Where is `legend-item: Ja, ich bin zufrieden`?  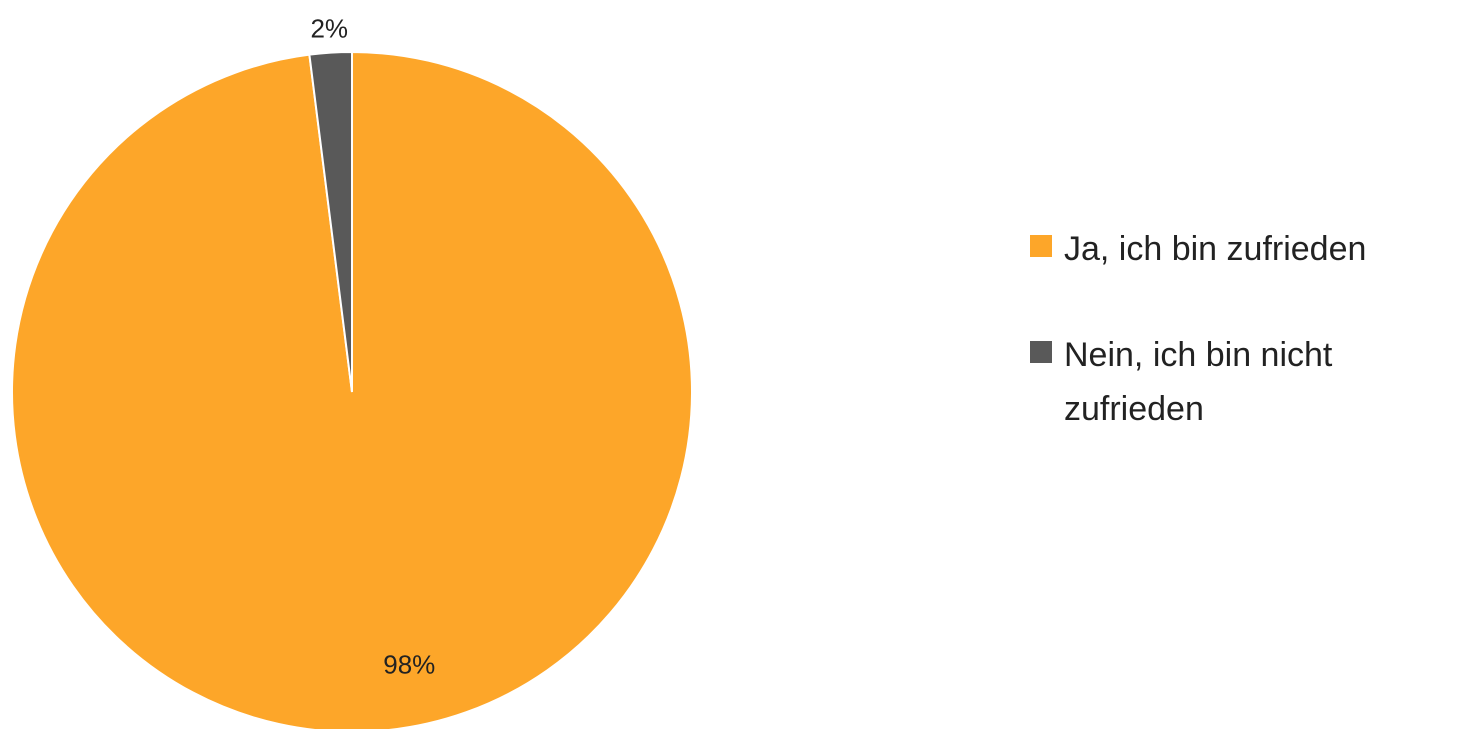 legend-item: Ja, ich bin zufrieden is located at coordinates (1240, 249).